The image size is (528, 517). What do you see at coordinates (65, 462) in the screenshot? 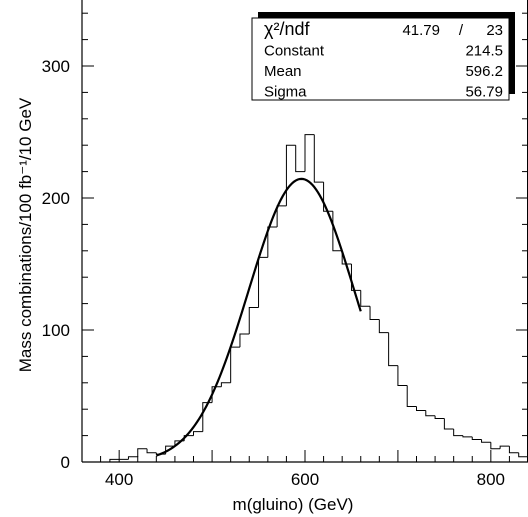
I see `y-tick-label: 0` at bounding box center [65, 462].